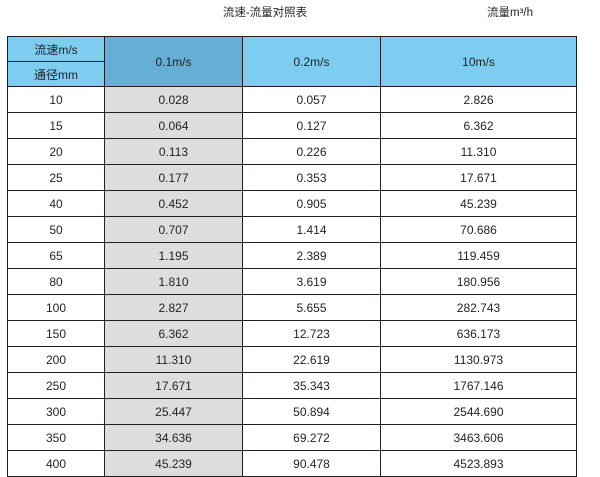 This screenshot has width=600, height=477. What do you see at coordinates (56, 463) in the screenshot?
I see `cell-nominal-diameter: 400` at bounding box center [56, 463].